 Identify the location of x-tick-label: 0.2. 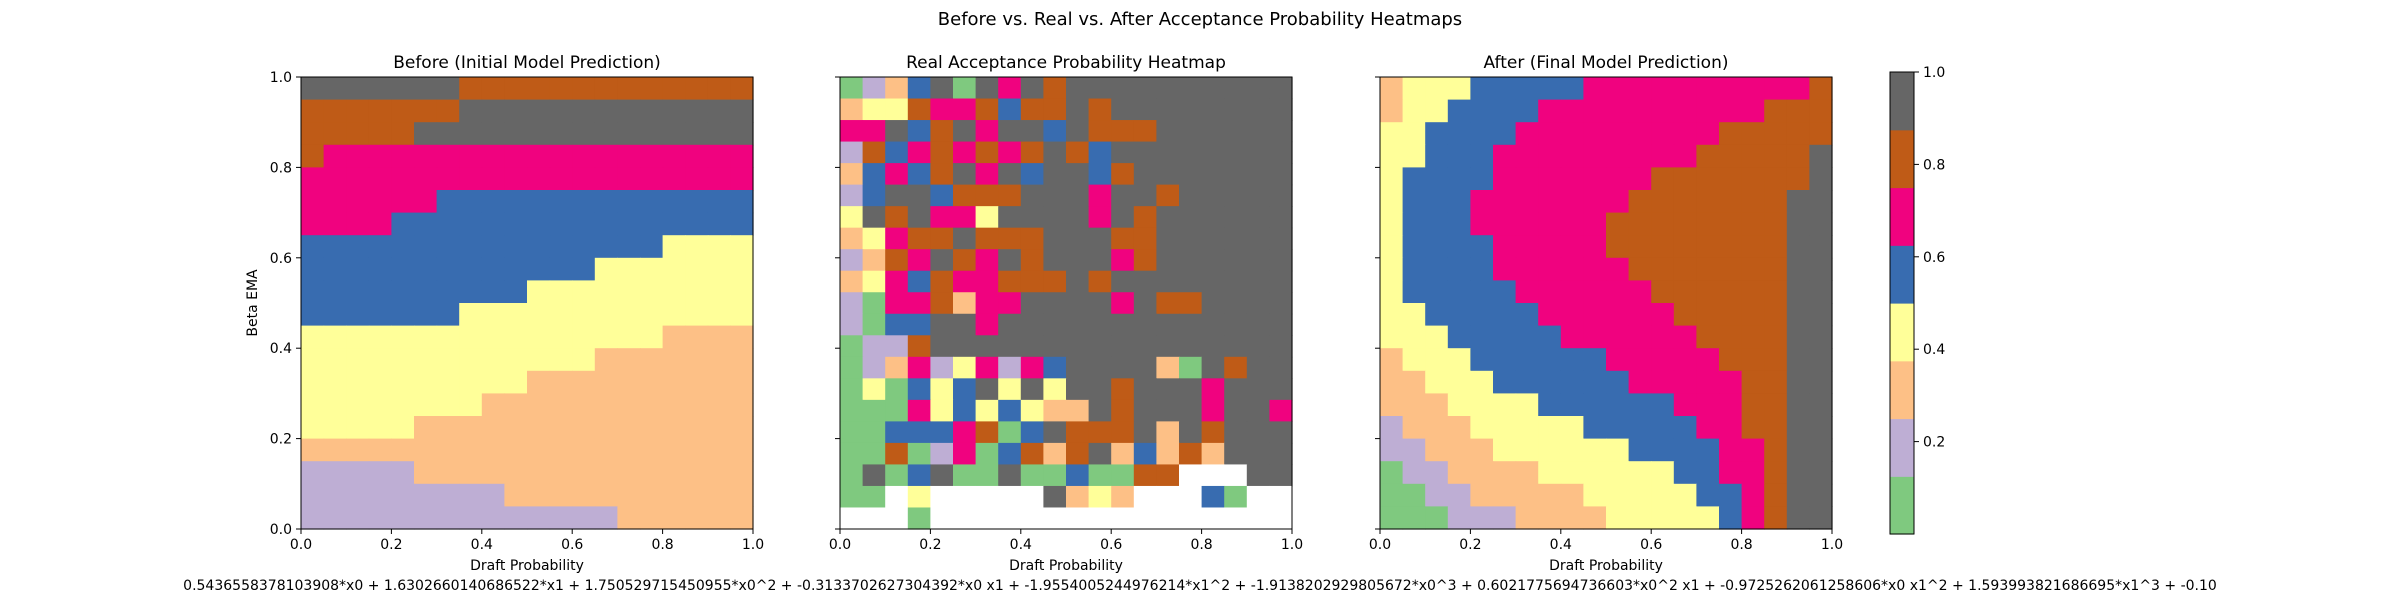
(1470, 545).